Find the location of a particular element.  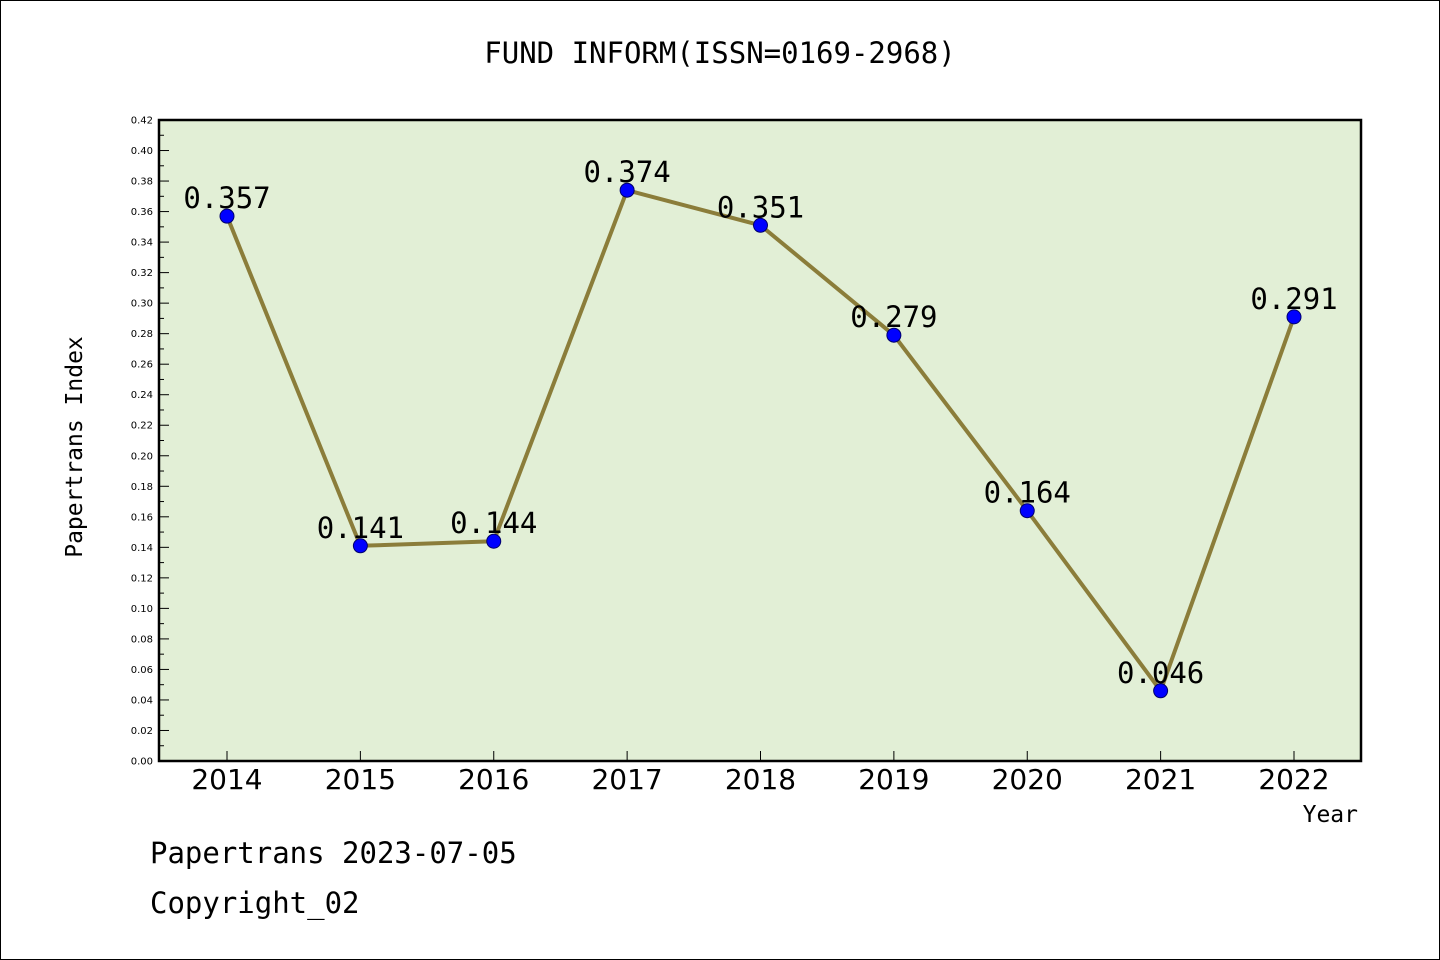

y-tick-label: 0.06 is located at coordinates (142, 670).